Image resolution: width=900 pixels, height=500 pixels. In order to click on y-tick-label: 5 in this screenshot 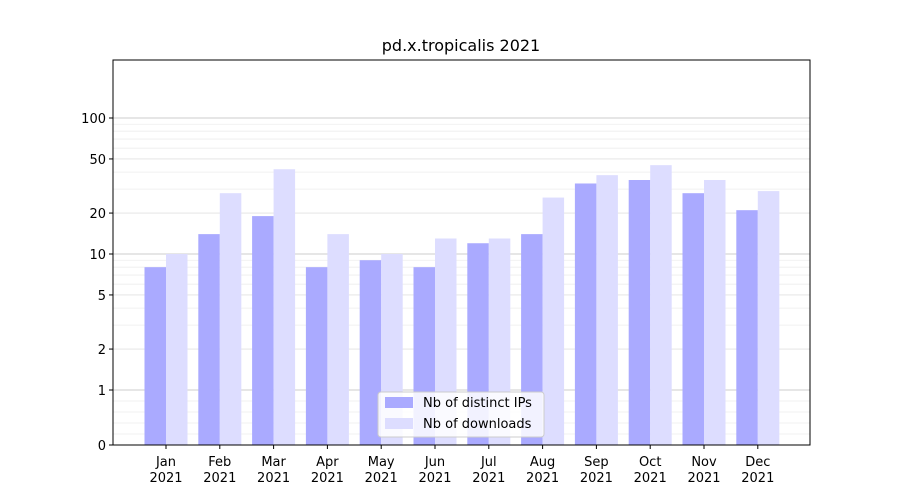, I will do `click(102, 296)`.